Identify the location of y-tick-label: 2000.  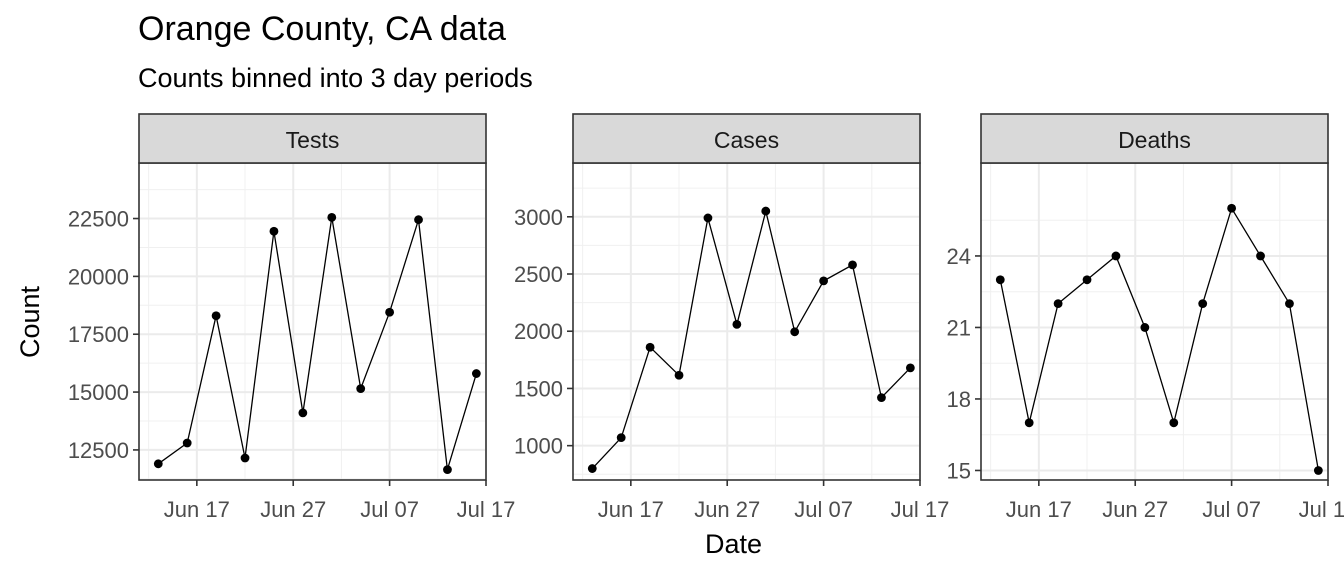
(538, 331).